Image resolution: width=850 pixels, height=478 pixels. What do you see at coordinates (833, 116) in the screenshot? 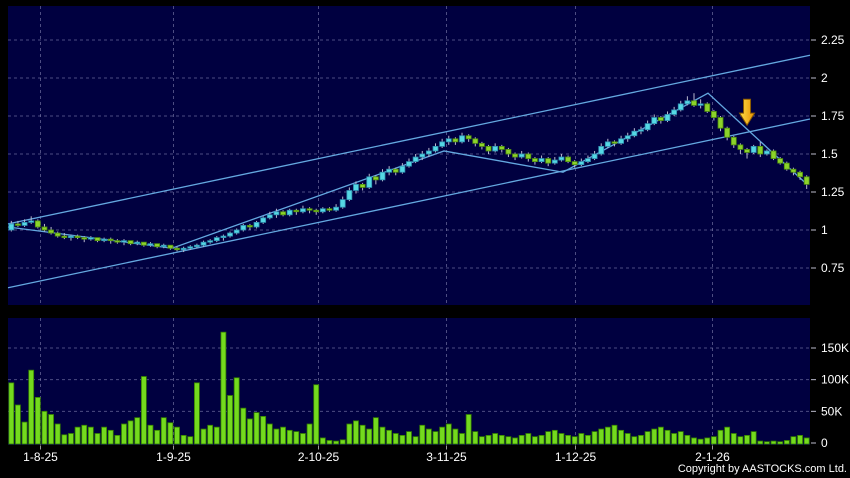
I see `price-tick-label: 1.75` at bounding box center [833, 116].